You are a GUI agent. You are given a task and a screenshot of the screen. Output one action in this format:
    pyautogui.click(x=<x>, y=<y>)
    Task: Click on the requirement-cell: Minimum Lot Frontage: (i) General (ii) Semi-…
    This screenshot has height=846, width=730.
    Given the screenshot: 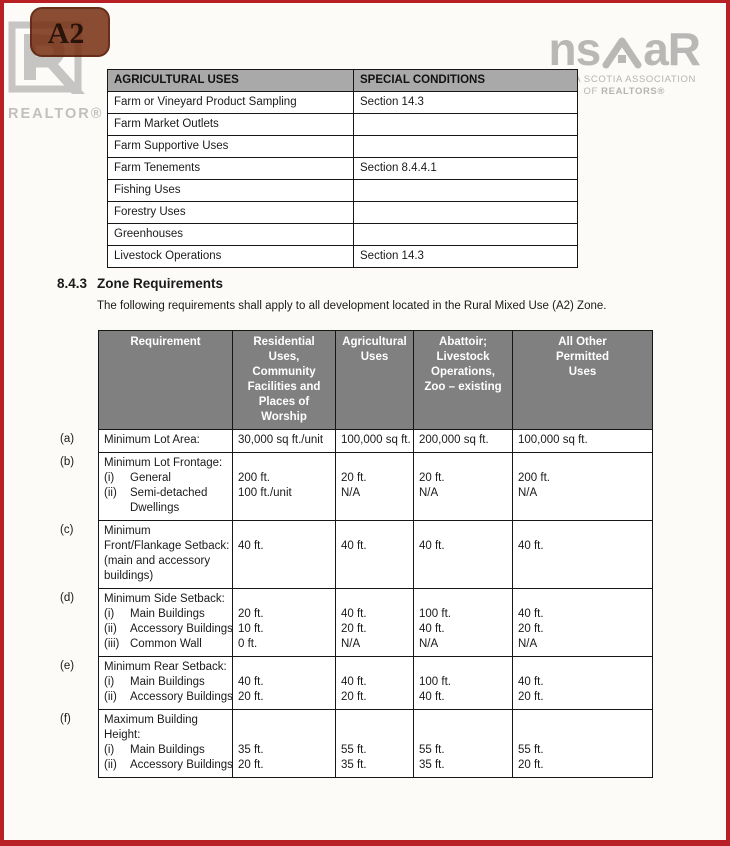 What is the action you would take?
    pyautogui.click(x=165, y=486)
    